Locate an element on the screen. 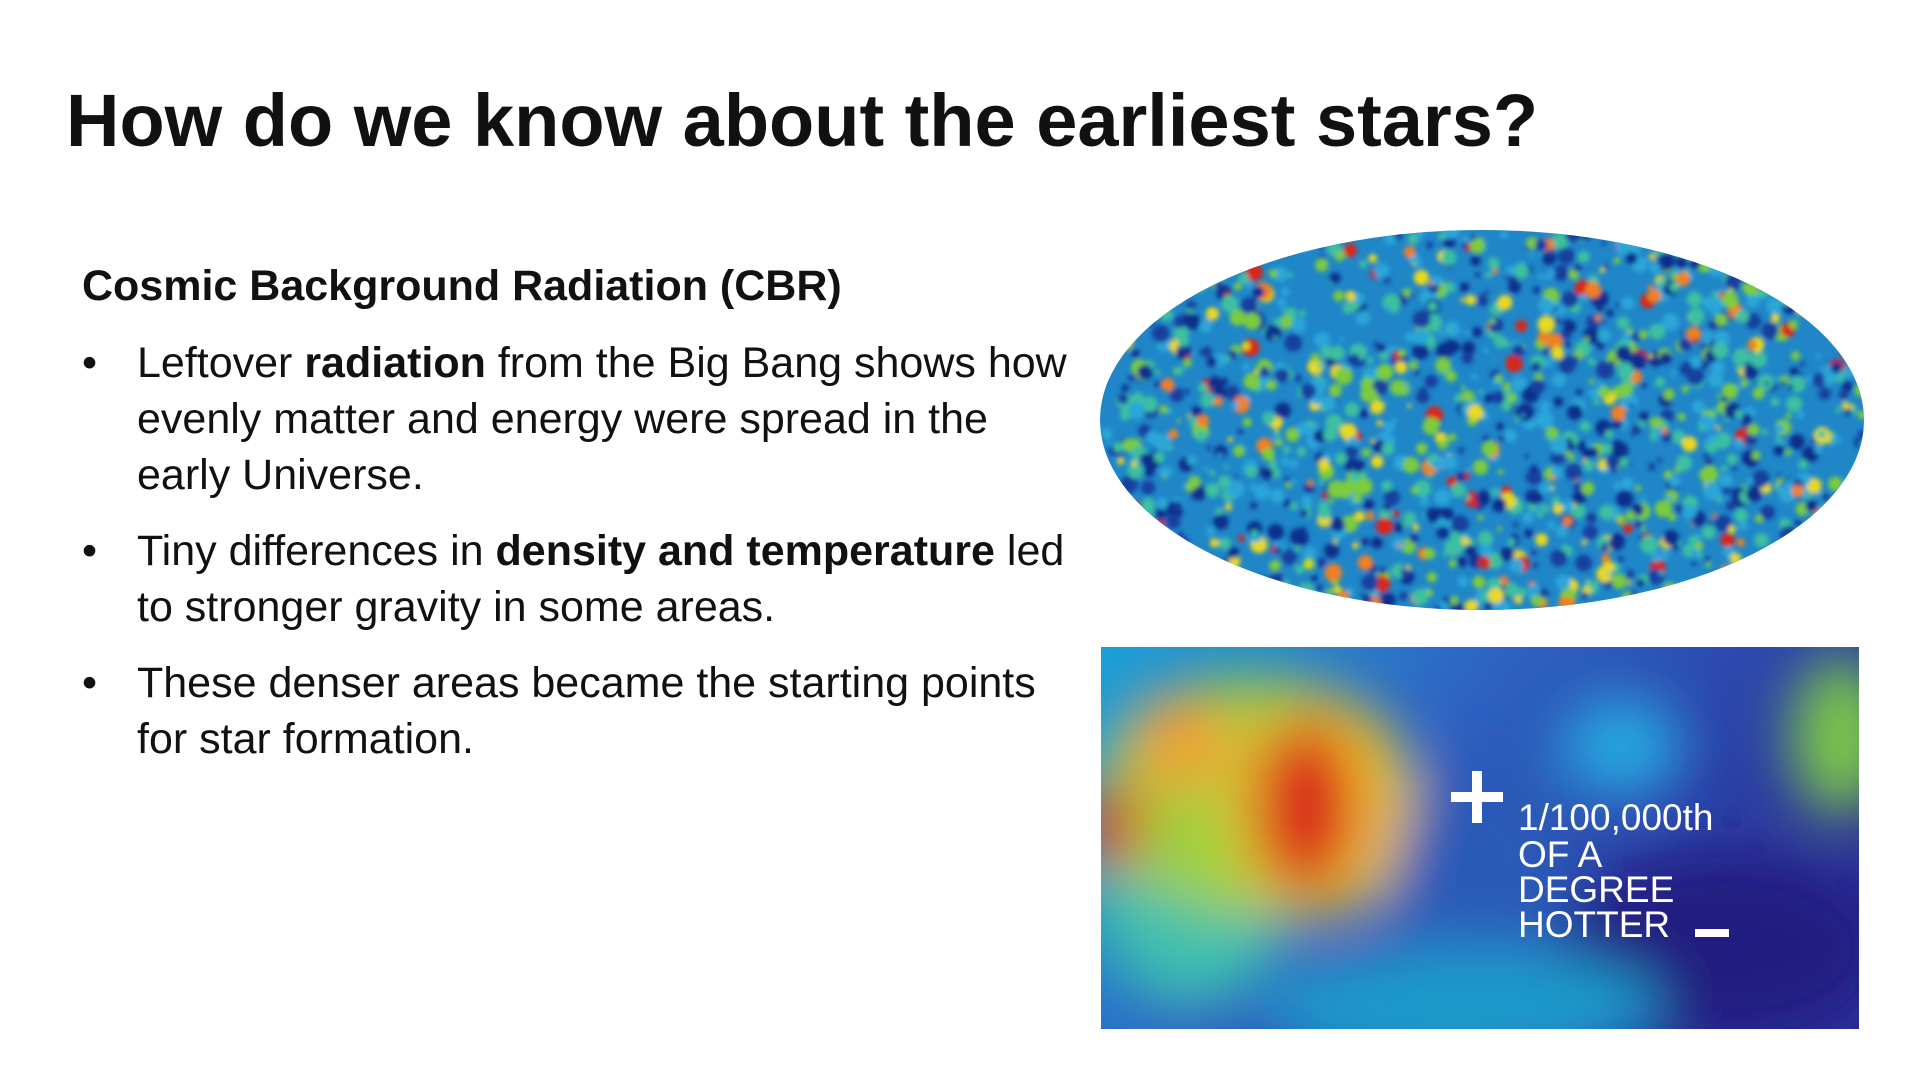 The image size is (1920, 1080). caption-line: OF A is located at coordinates (1560, 854).